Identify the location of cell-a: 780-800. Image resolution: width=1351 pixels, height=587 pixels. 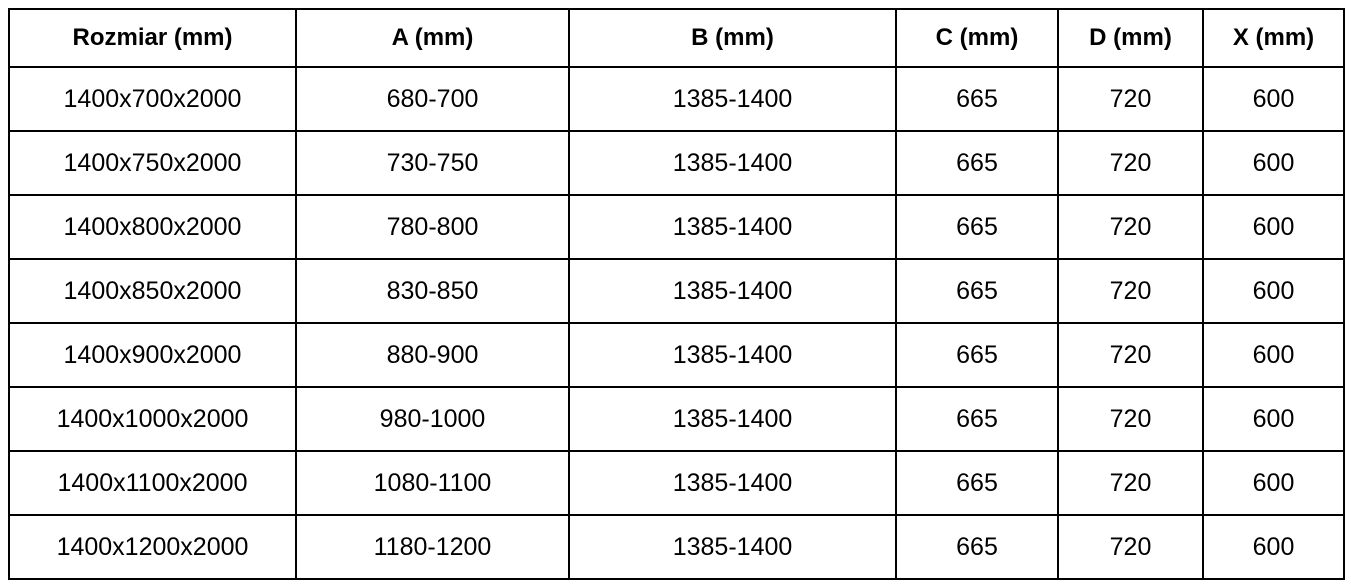
(432, 227).